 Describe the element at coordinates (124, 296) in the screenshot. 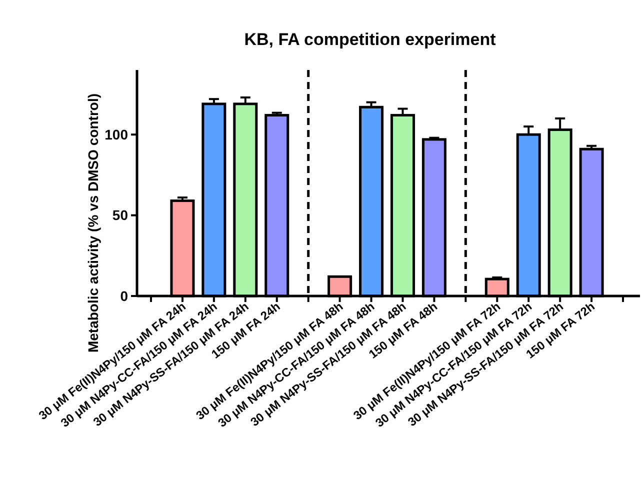

I see `y-tick-label: 0` at that location.